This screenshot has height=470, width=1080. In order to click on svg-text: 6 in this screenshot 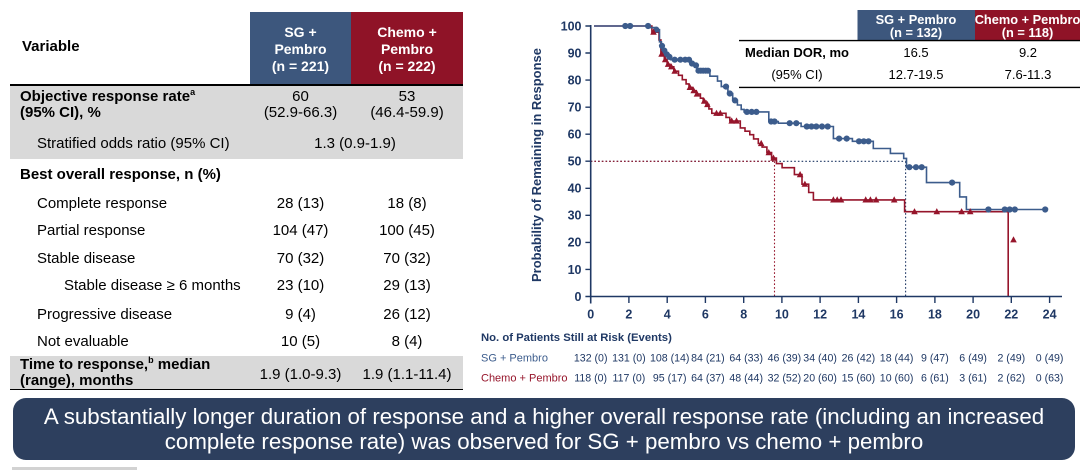, I will do `click(705, 315)`.